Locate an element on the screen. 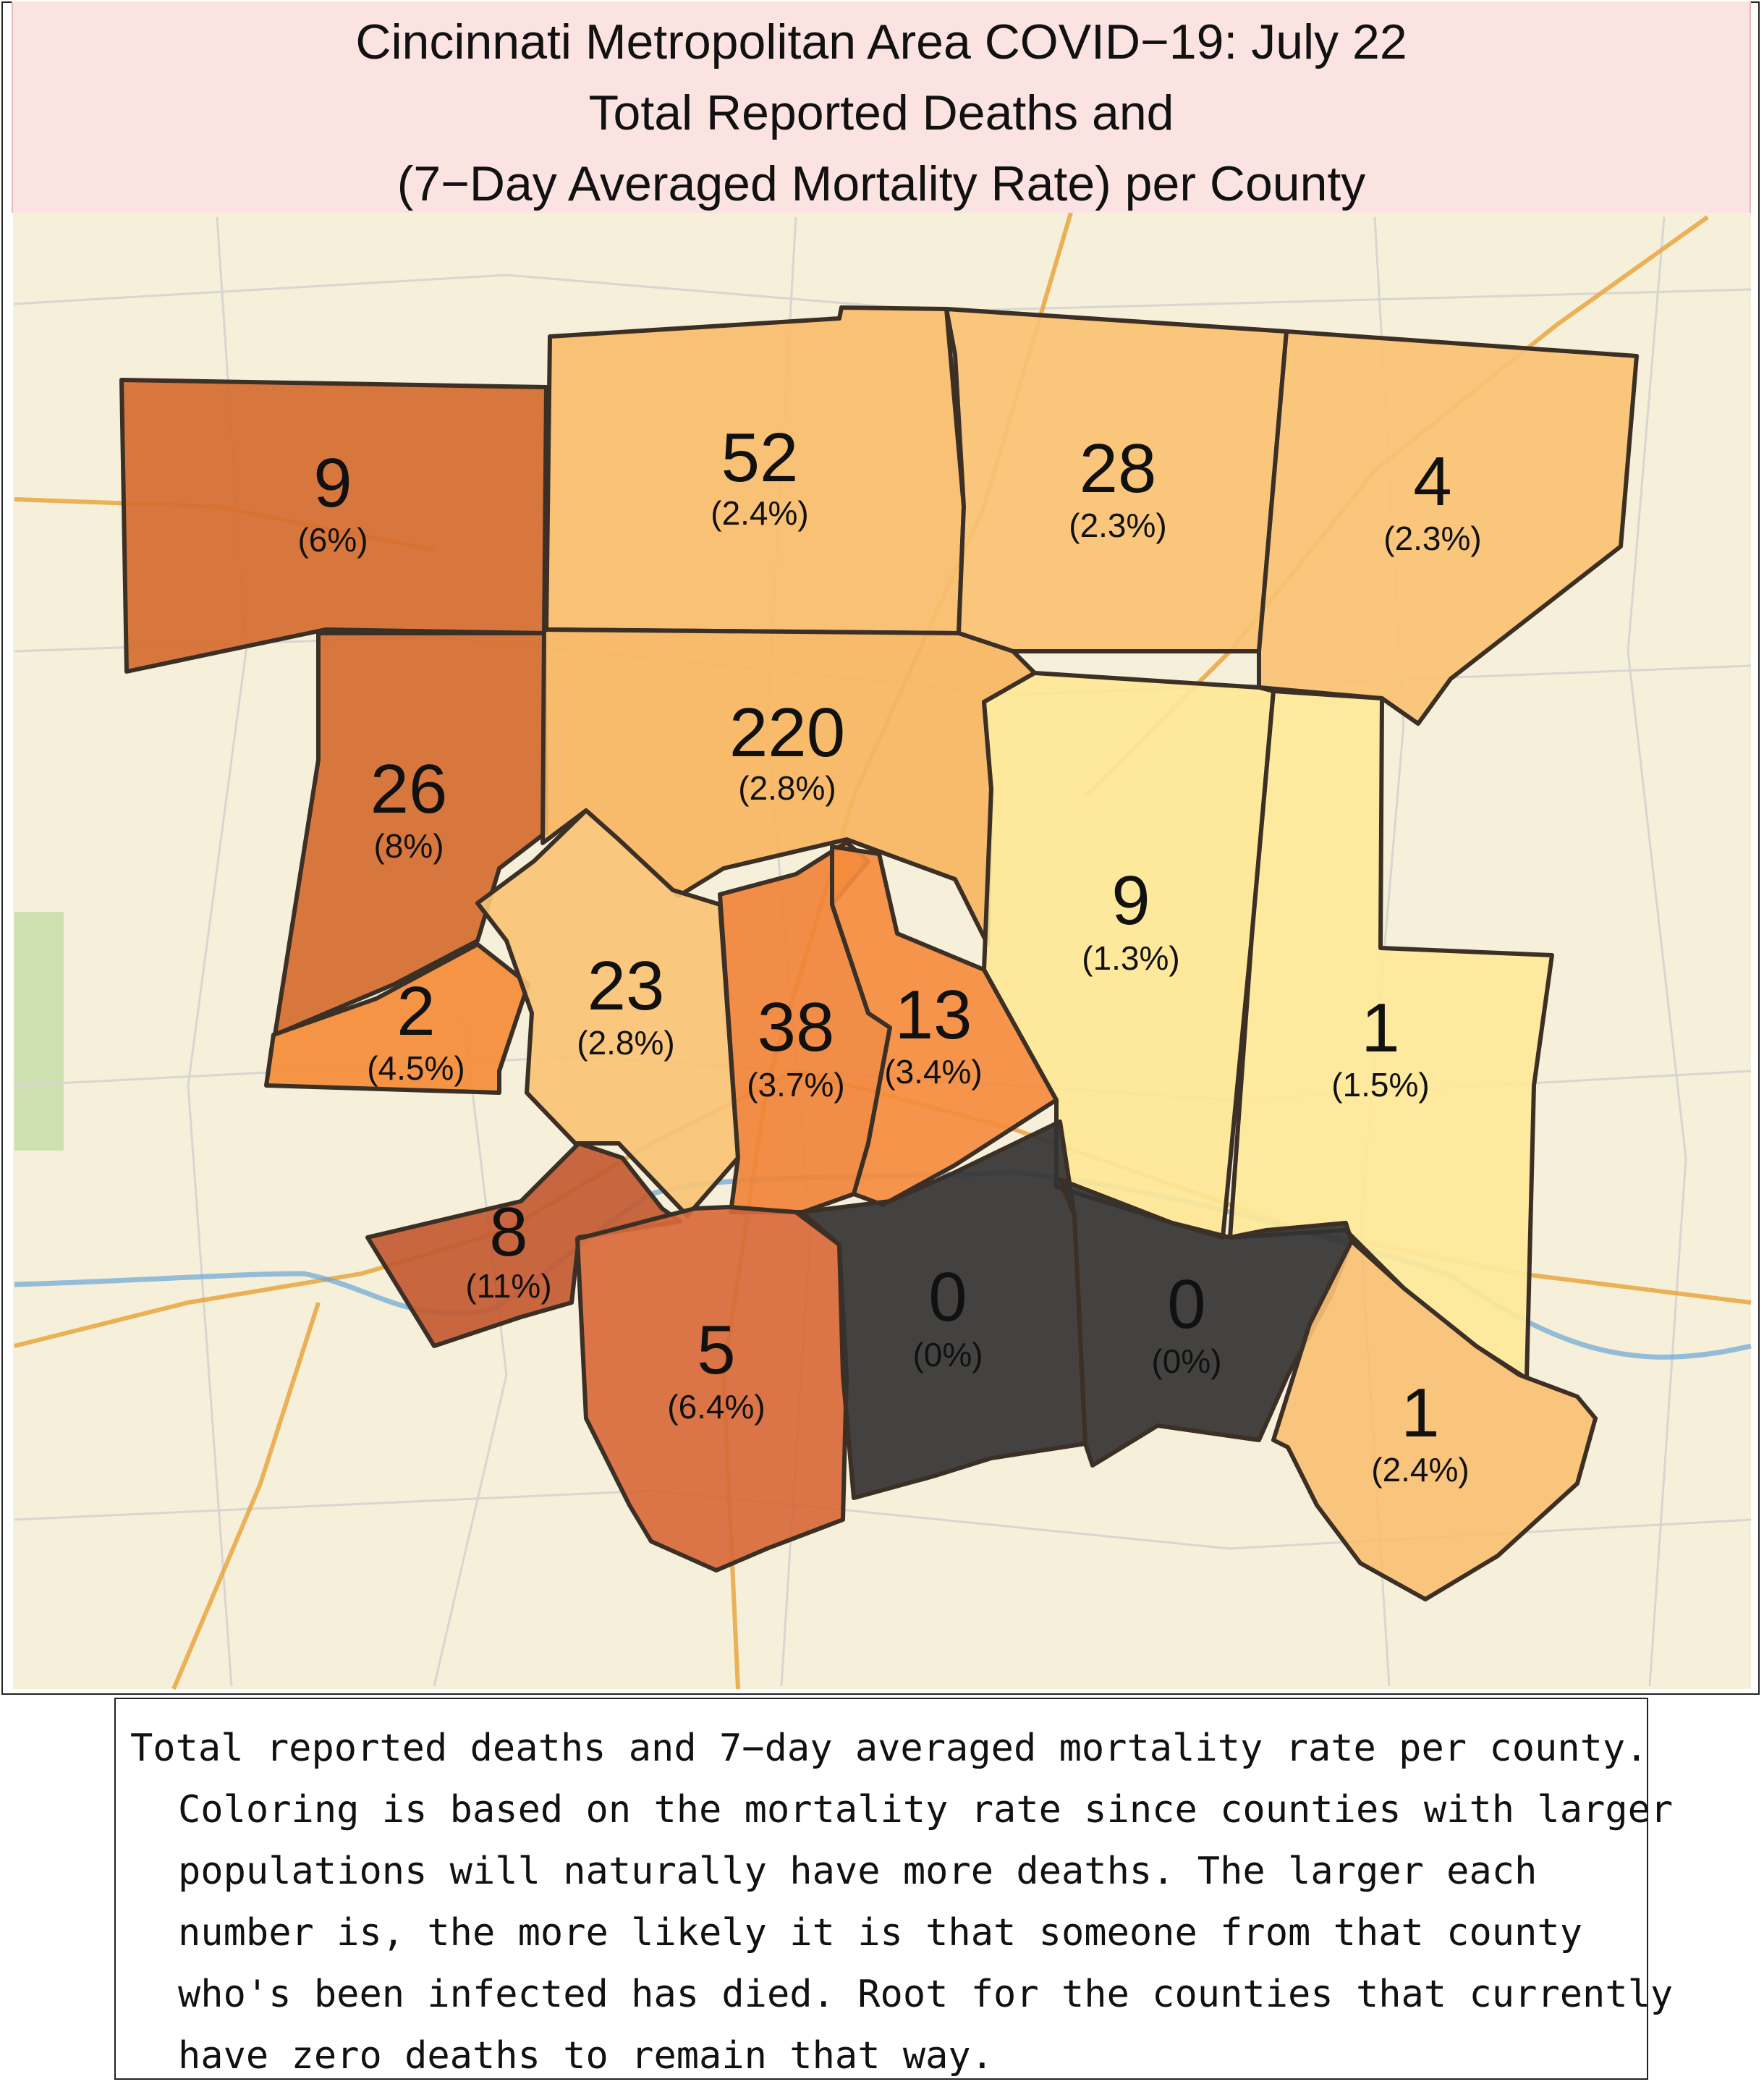  county-w-mid-deaths: 26 is located at coordinates (409, 789).